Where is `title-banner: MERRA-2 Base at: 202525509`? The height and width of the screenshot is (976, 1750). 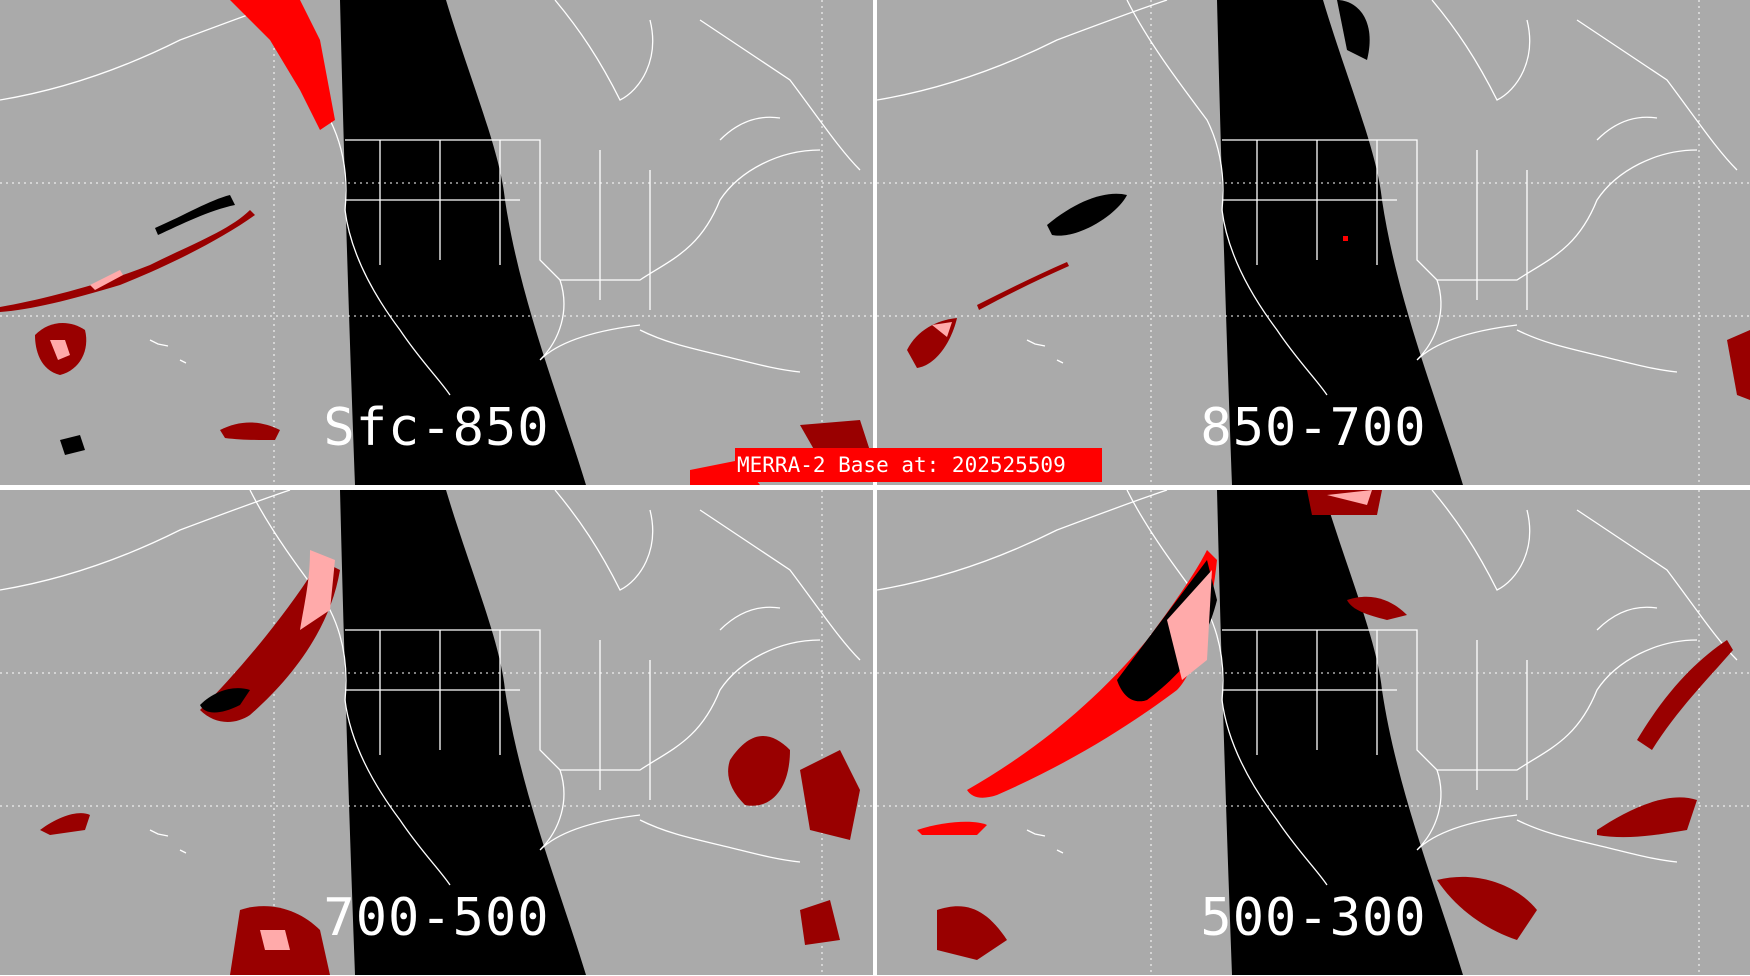
title-banner: MERRA-2 Base at: 202525509 is located at coordinates (918, 465).